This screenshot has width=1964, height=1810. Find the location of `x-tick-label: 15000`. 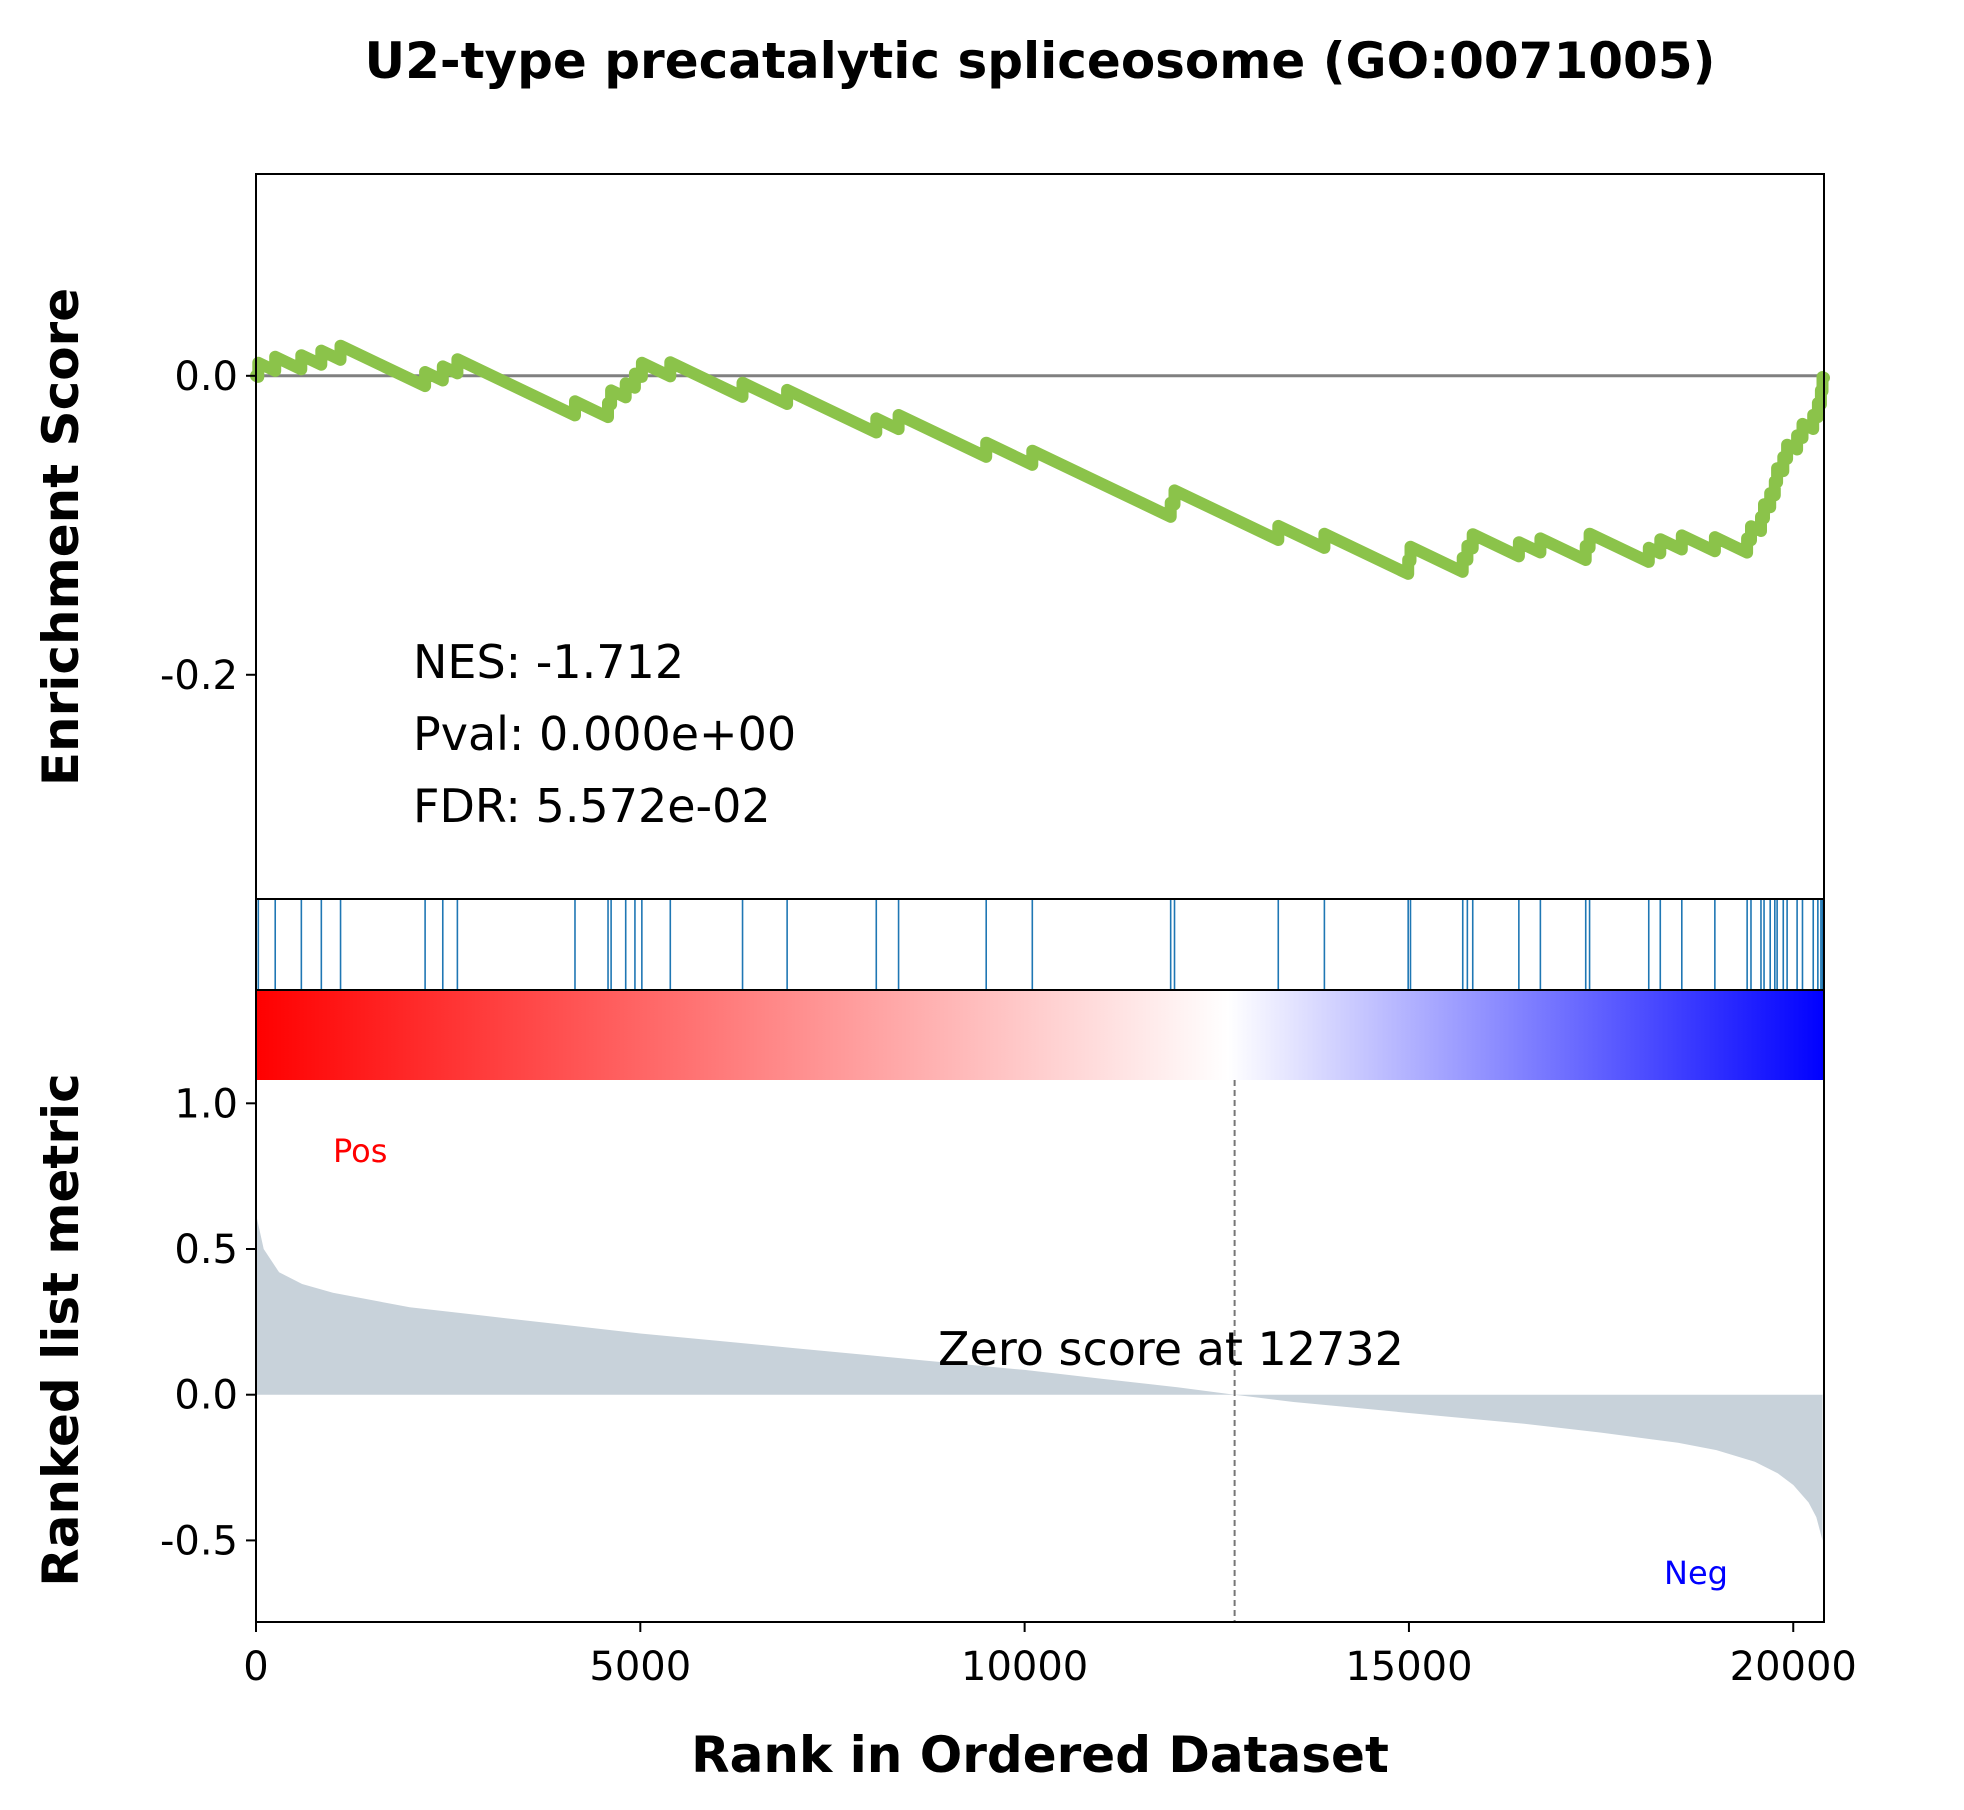

x-tick-label: 15000 is located at coordinates (1408, 1667).